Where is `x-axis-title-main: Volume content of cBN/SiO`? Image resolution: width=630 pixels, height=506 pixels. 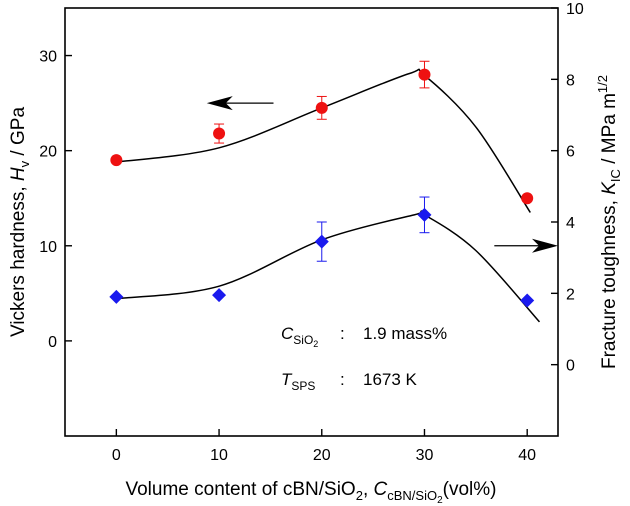
x-axis-title-main: Volume content of cBN/SiO is located at coordinates (240, 489).